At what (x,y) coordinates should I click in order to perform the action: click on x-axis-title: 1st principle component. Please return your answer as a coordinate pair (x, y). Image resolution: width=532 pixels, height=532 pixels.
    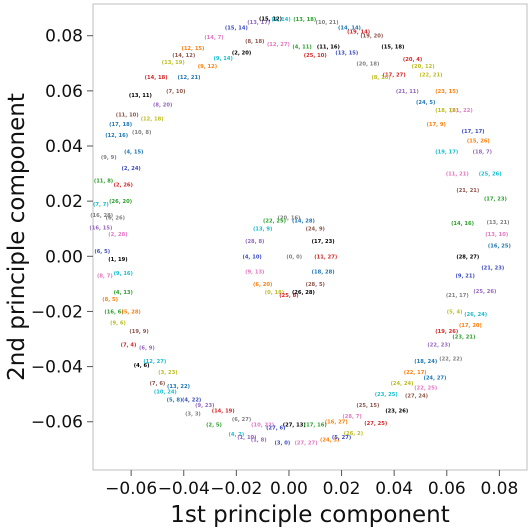
    Looking at the image, I should click on (310, 515).